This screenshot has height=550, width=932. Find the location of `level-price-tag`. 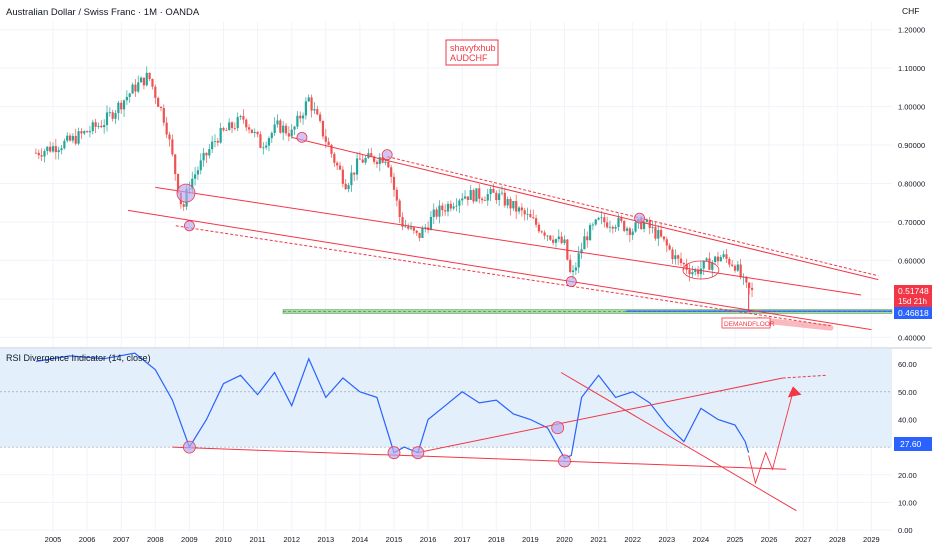

level-price-tag is located at coordinates (913, 313).